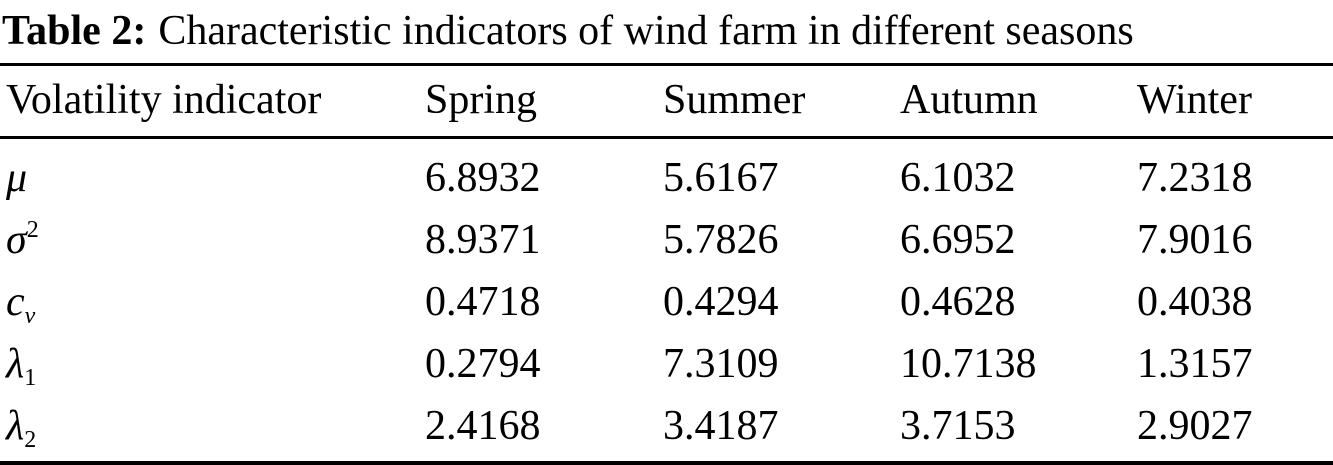 The width and height of the screenshot is (1333, 465). What do you see at coordinates (958, 178) in the screenshot?
I see `table-cell: 6.1032` at bounding box center [958, 178].